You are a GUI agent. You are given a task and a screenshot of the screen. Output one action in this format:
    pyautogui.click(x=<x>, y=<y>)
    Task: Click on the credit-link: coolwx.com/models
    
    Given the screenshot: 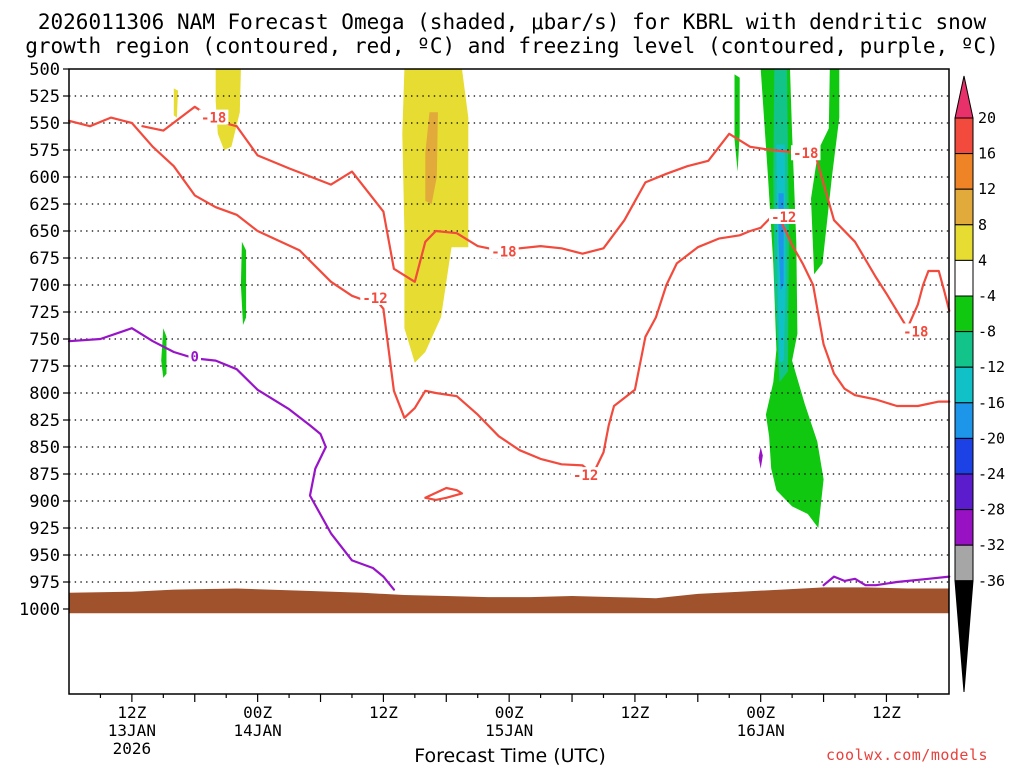 What is the action you would take?
    pyautogui.click(x=907, y=755)
    